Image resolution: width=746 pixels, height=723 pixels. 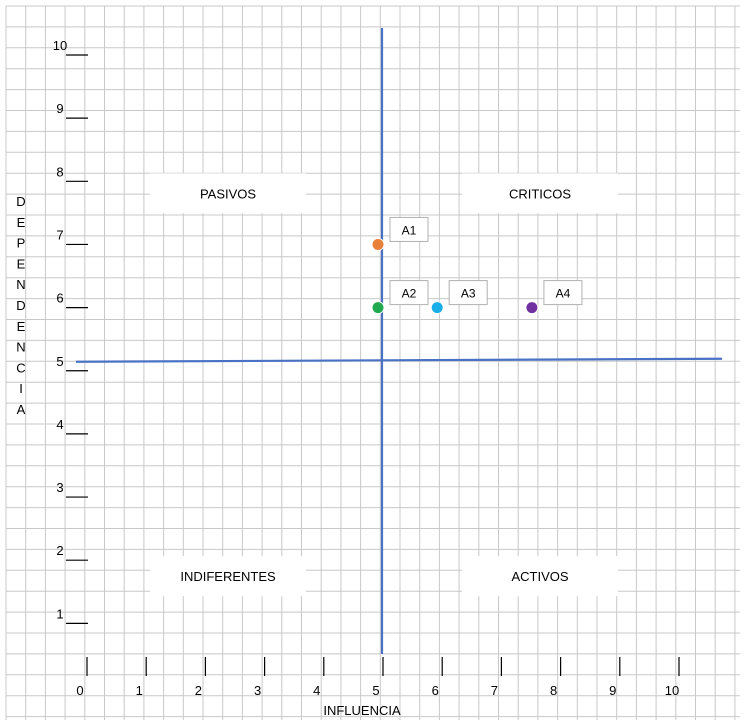 I want to click on data-point-label: A3, so click(x=468, y=294).